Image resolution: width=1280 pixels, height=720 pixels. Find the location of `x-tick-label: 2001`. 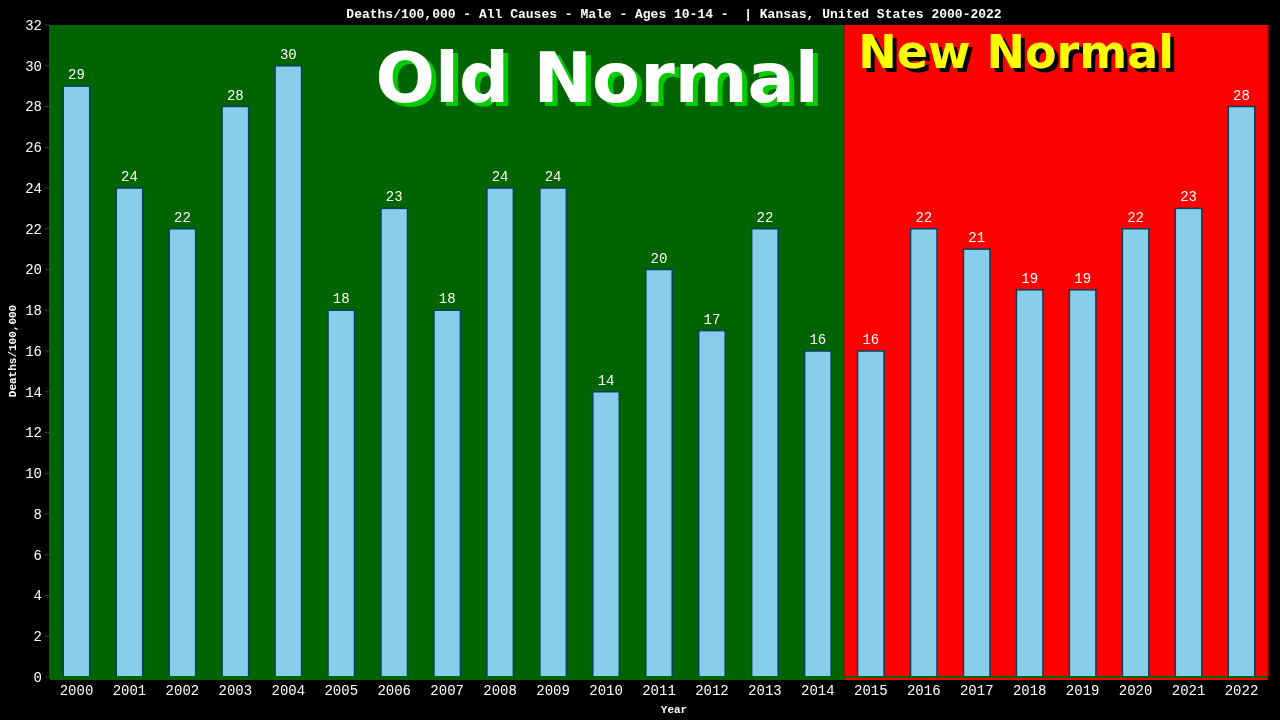

x-tick-label: 2001 is located at coordinates (129, 691).